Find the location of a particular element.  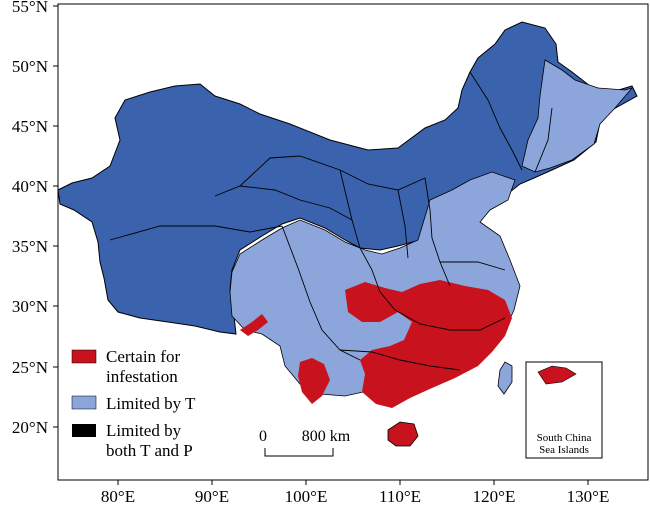

lat-label-25: 25°N is located at coordinates (30, 367).